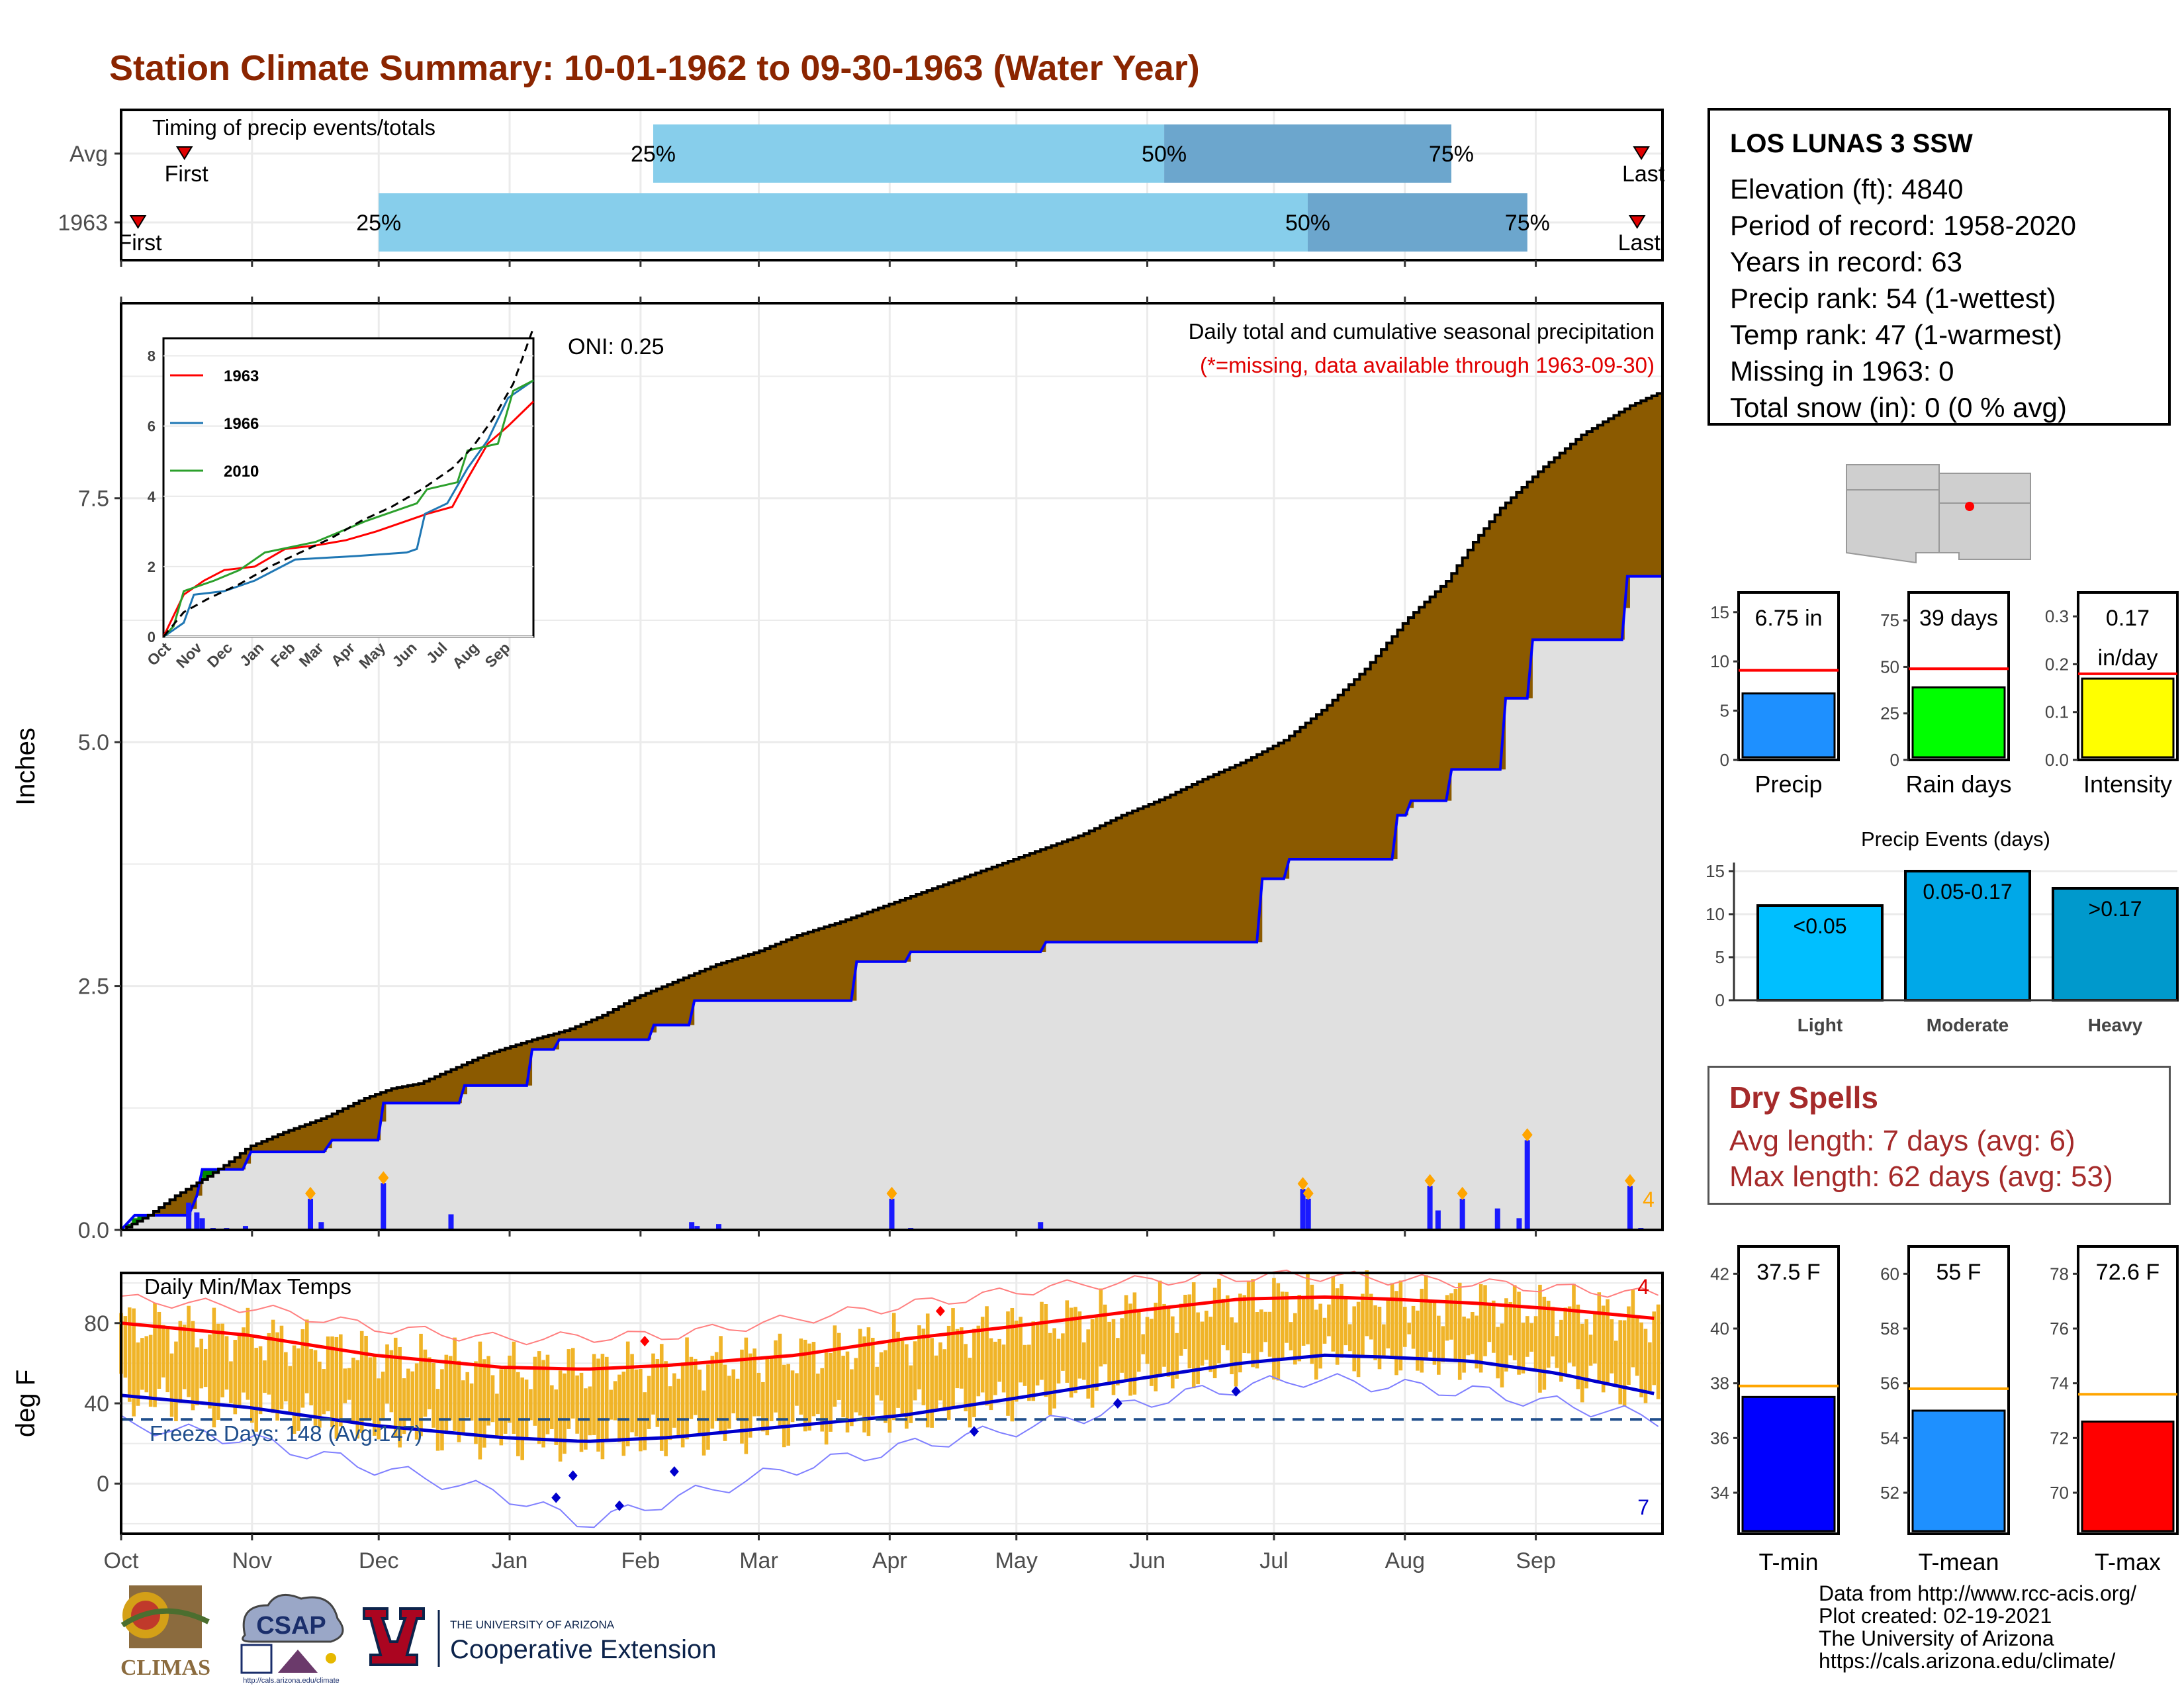 The width and height of the screenshot is (2184, 1688). What do you see at coordinates (165, 1635) in the screenshot?
I see `climas-logo: CLIMAS` at bounding box center [165, 1635].